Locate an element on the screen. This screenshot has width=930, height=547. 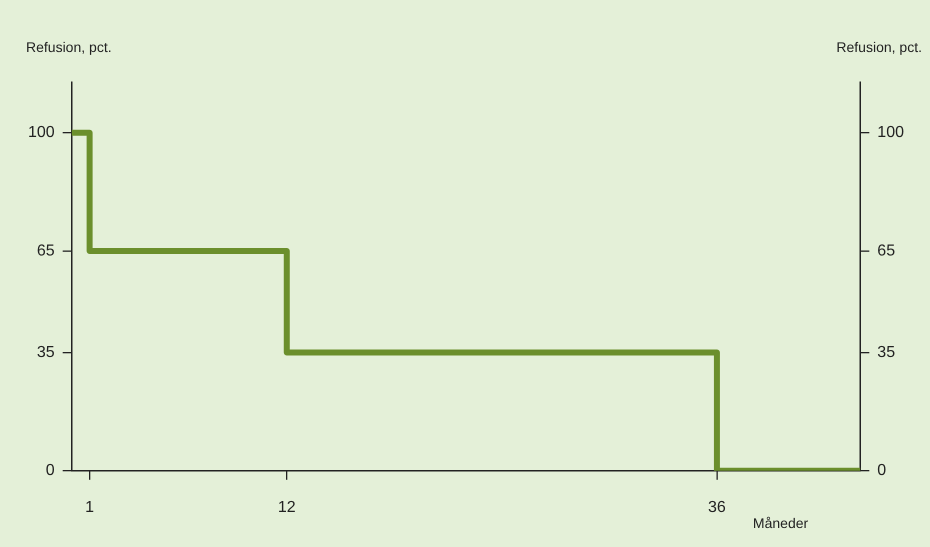
x-tick-label: 12 is located at coordinates (287, 507).